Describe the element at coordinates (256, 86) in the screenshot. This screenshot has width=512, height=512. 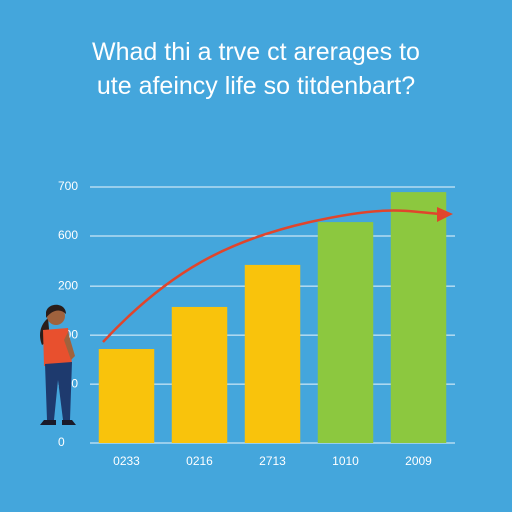
I see `chart-title: ute afeincy life so titdenbart?` at that location.